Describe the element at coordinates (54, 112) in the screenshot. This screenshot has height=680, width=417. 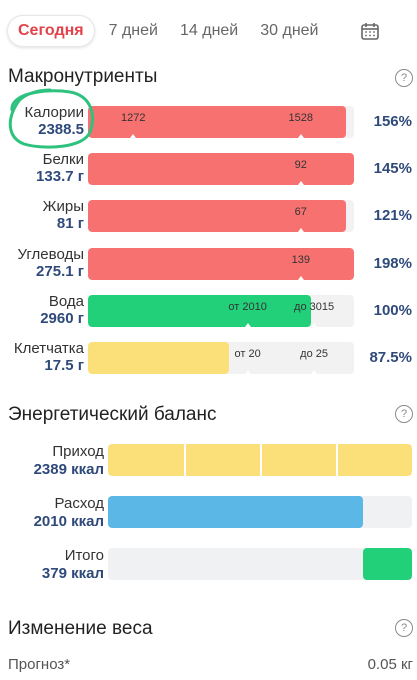
I see `macro-name: Калории` at that location.